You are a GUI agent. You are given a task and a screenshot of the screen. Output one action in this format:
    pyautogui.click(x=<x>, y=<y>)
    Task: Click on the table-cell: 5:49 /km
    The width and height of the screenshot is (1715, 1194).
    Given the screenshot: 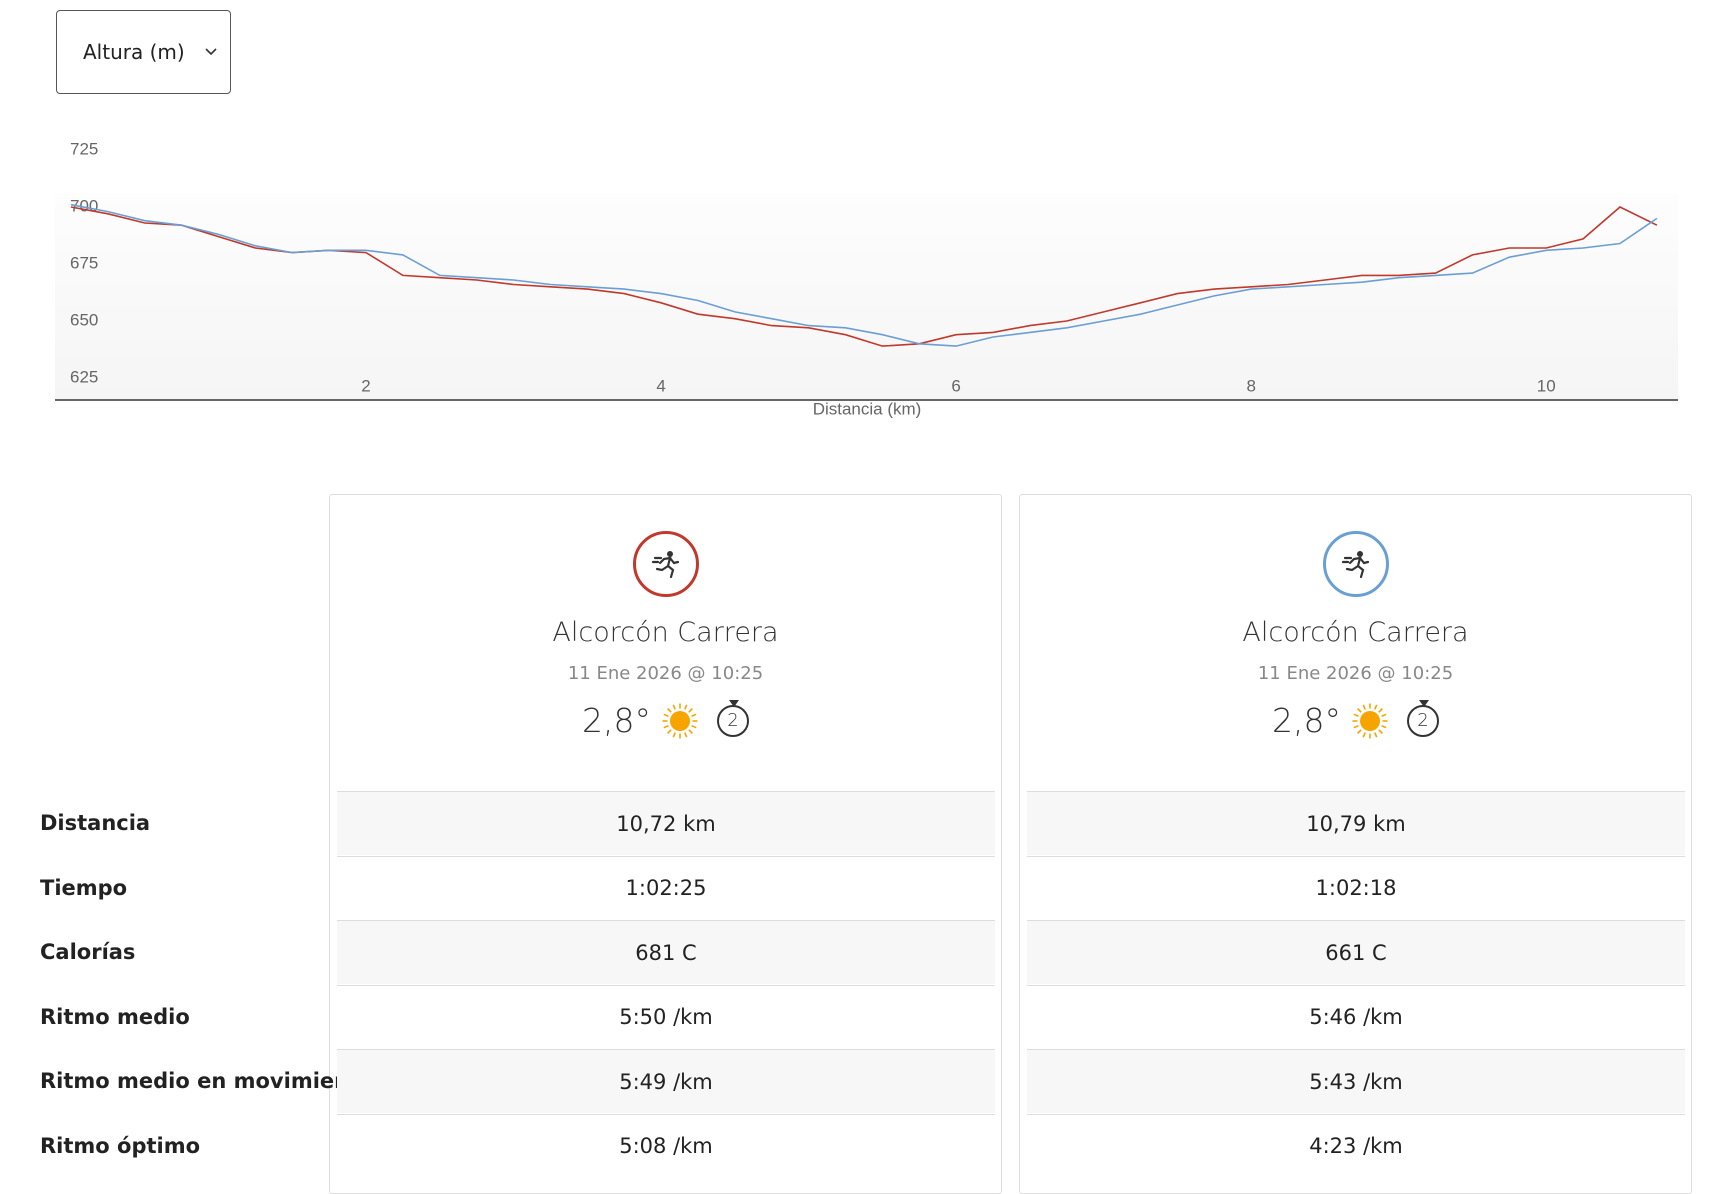 What is the action you would take?
    pyautogui.click(x=666, y=1081)
    